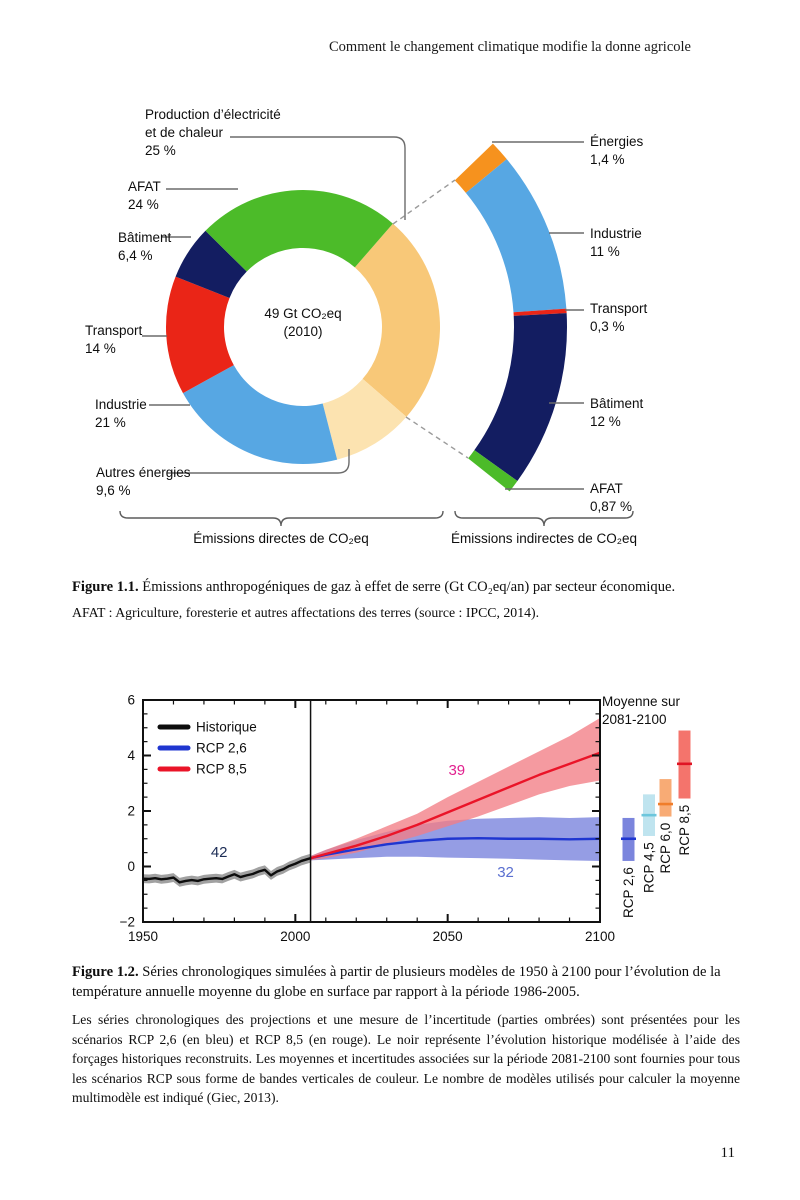 Image resolution: width=800 pixels, height=1200 pixels. Describe the element at coordinates (303, 331) in the screenshot. I see `donut-total-year: (2010)` at that location.